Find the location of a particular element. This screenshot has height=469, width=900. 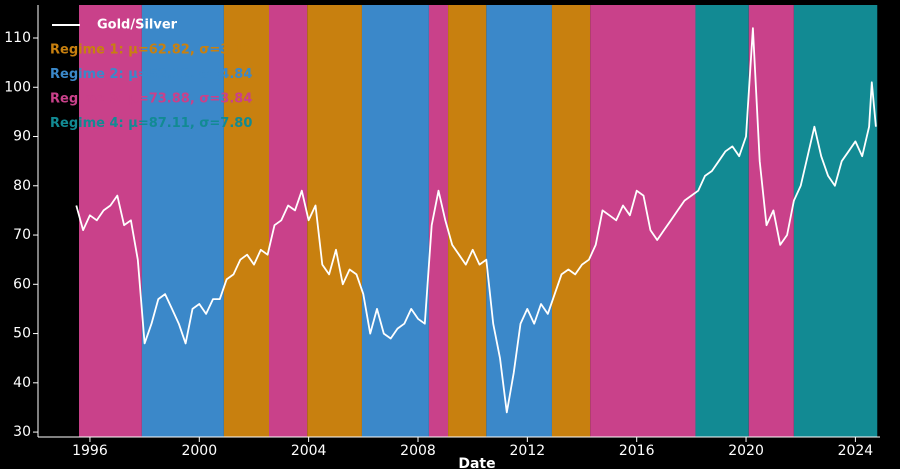

x-tick-label: 2004 is located at coordinates (309, 451).